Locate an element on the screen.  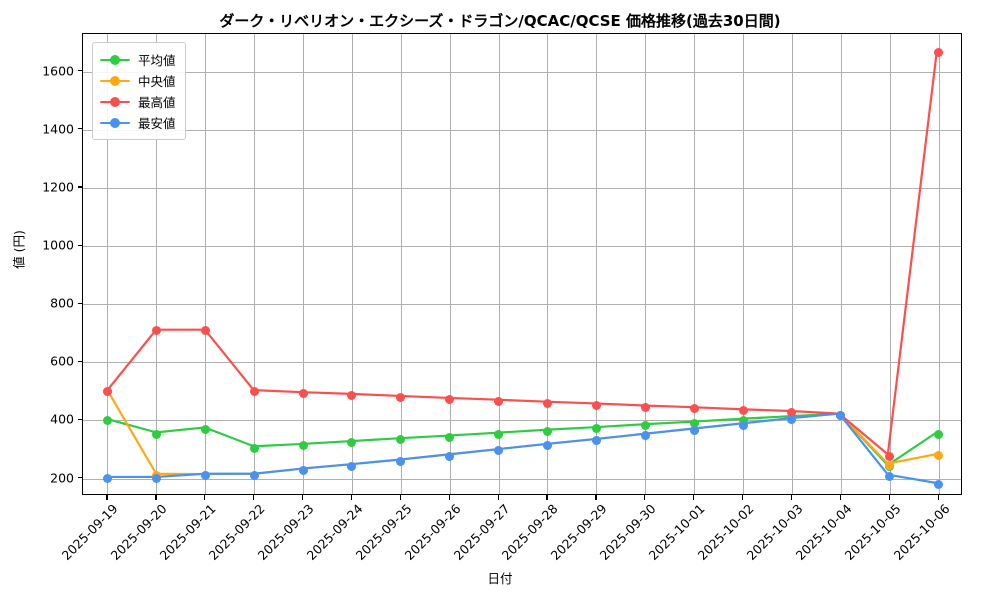
legend-item: 中央値 is located at coordinates (138, 80).